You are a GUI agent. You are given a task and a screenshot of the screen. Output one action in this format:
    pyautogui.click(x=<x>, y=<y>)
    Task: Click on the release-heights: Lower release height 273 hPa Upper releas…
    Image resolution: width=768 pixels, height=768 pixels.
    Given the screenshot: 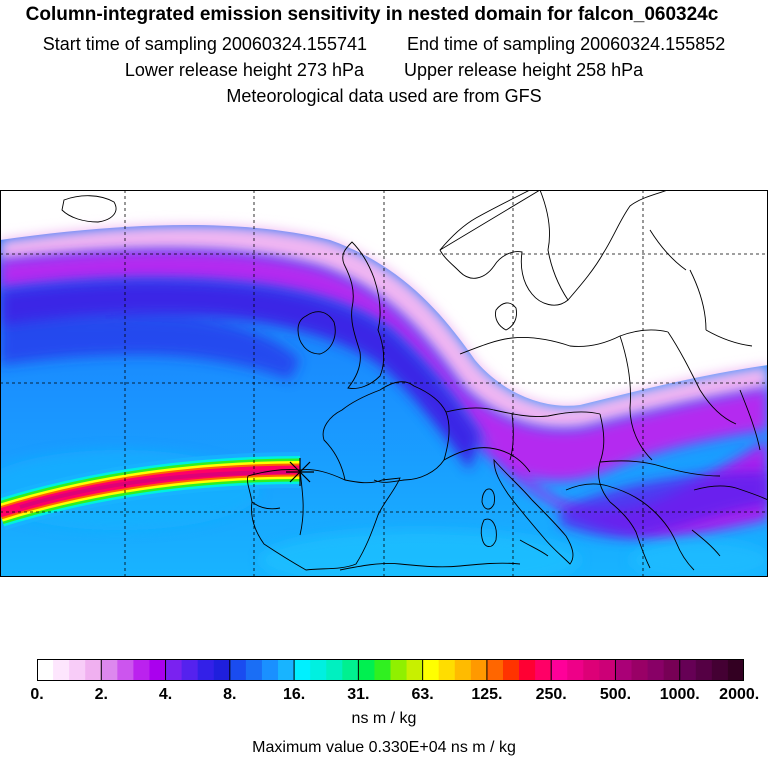 What is the action you would take?
    pyautogui.click(x=384, y=70)
    